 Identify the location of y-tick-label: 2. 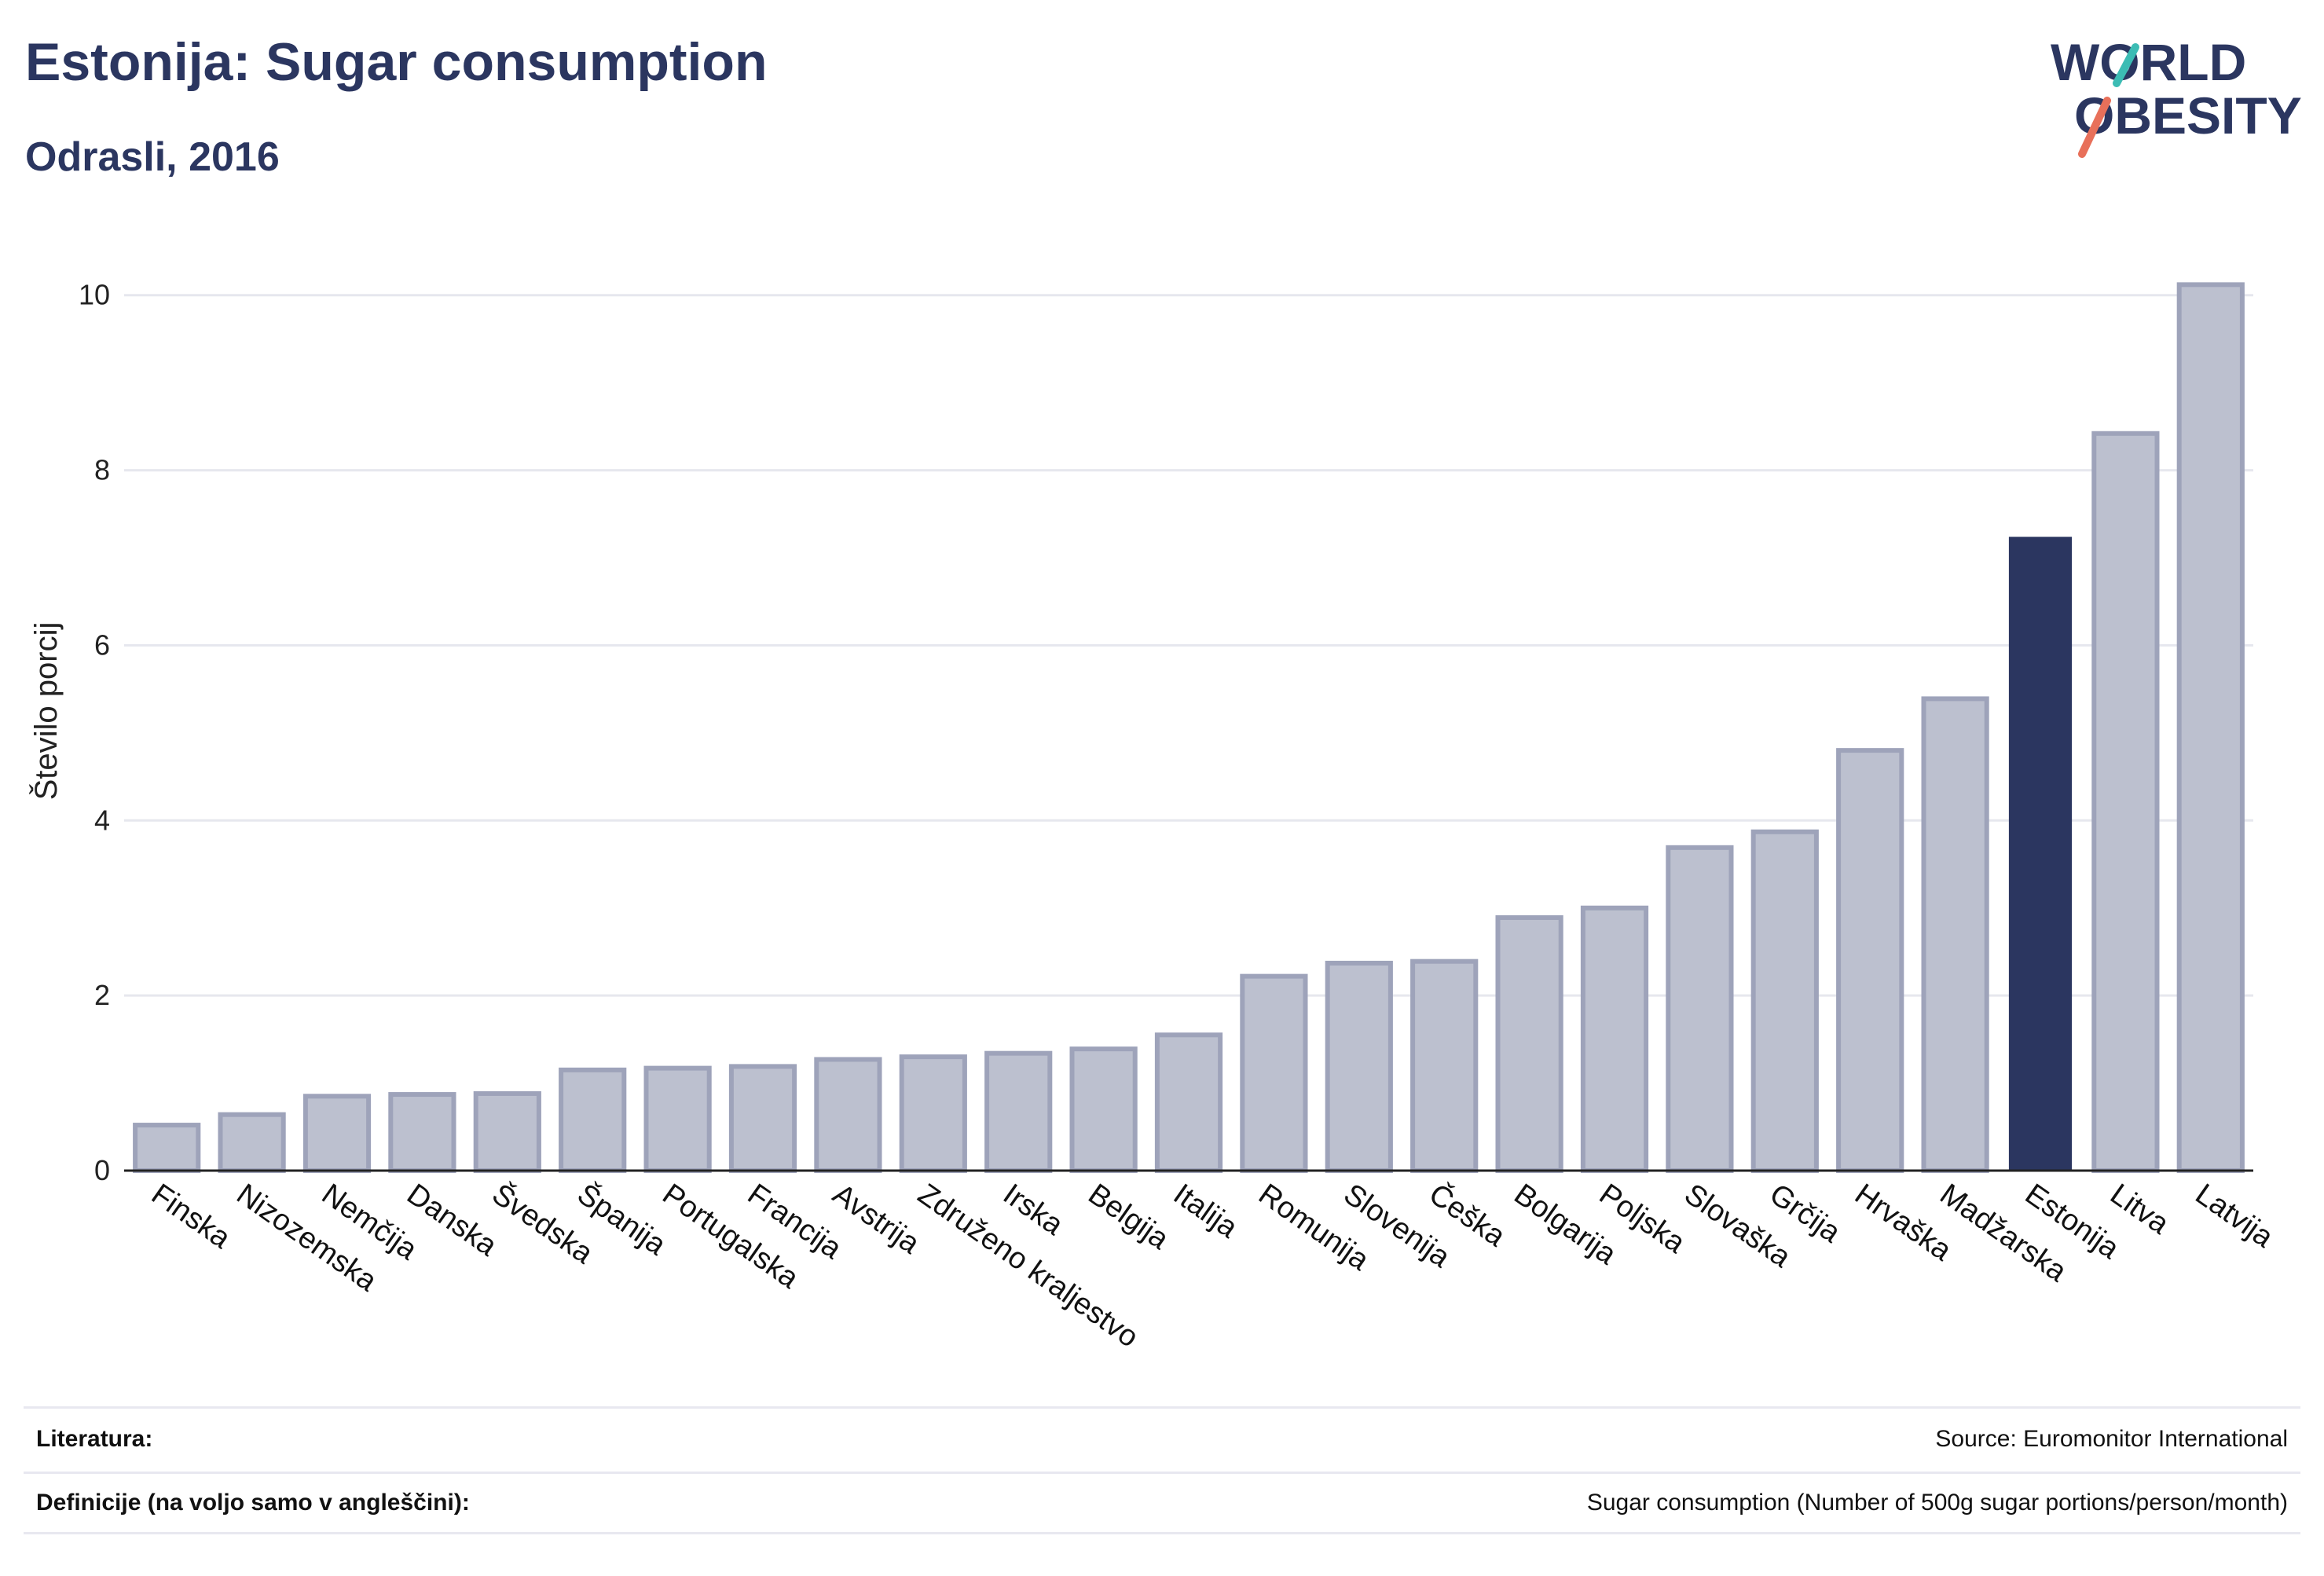
(102, 995).